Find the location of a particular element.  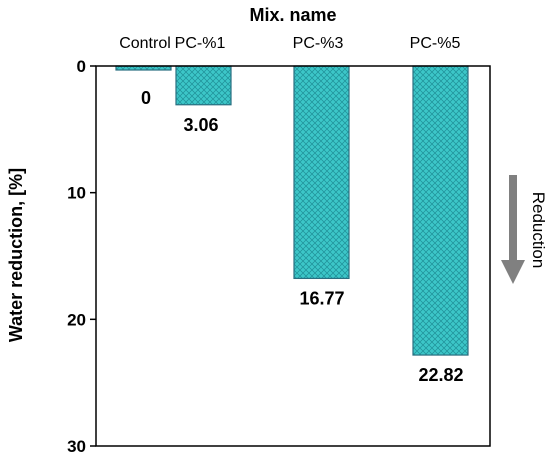

y-tick-label: 0 is located at coordinates (81, 66).